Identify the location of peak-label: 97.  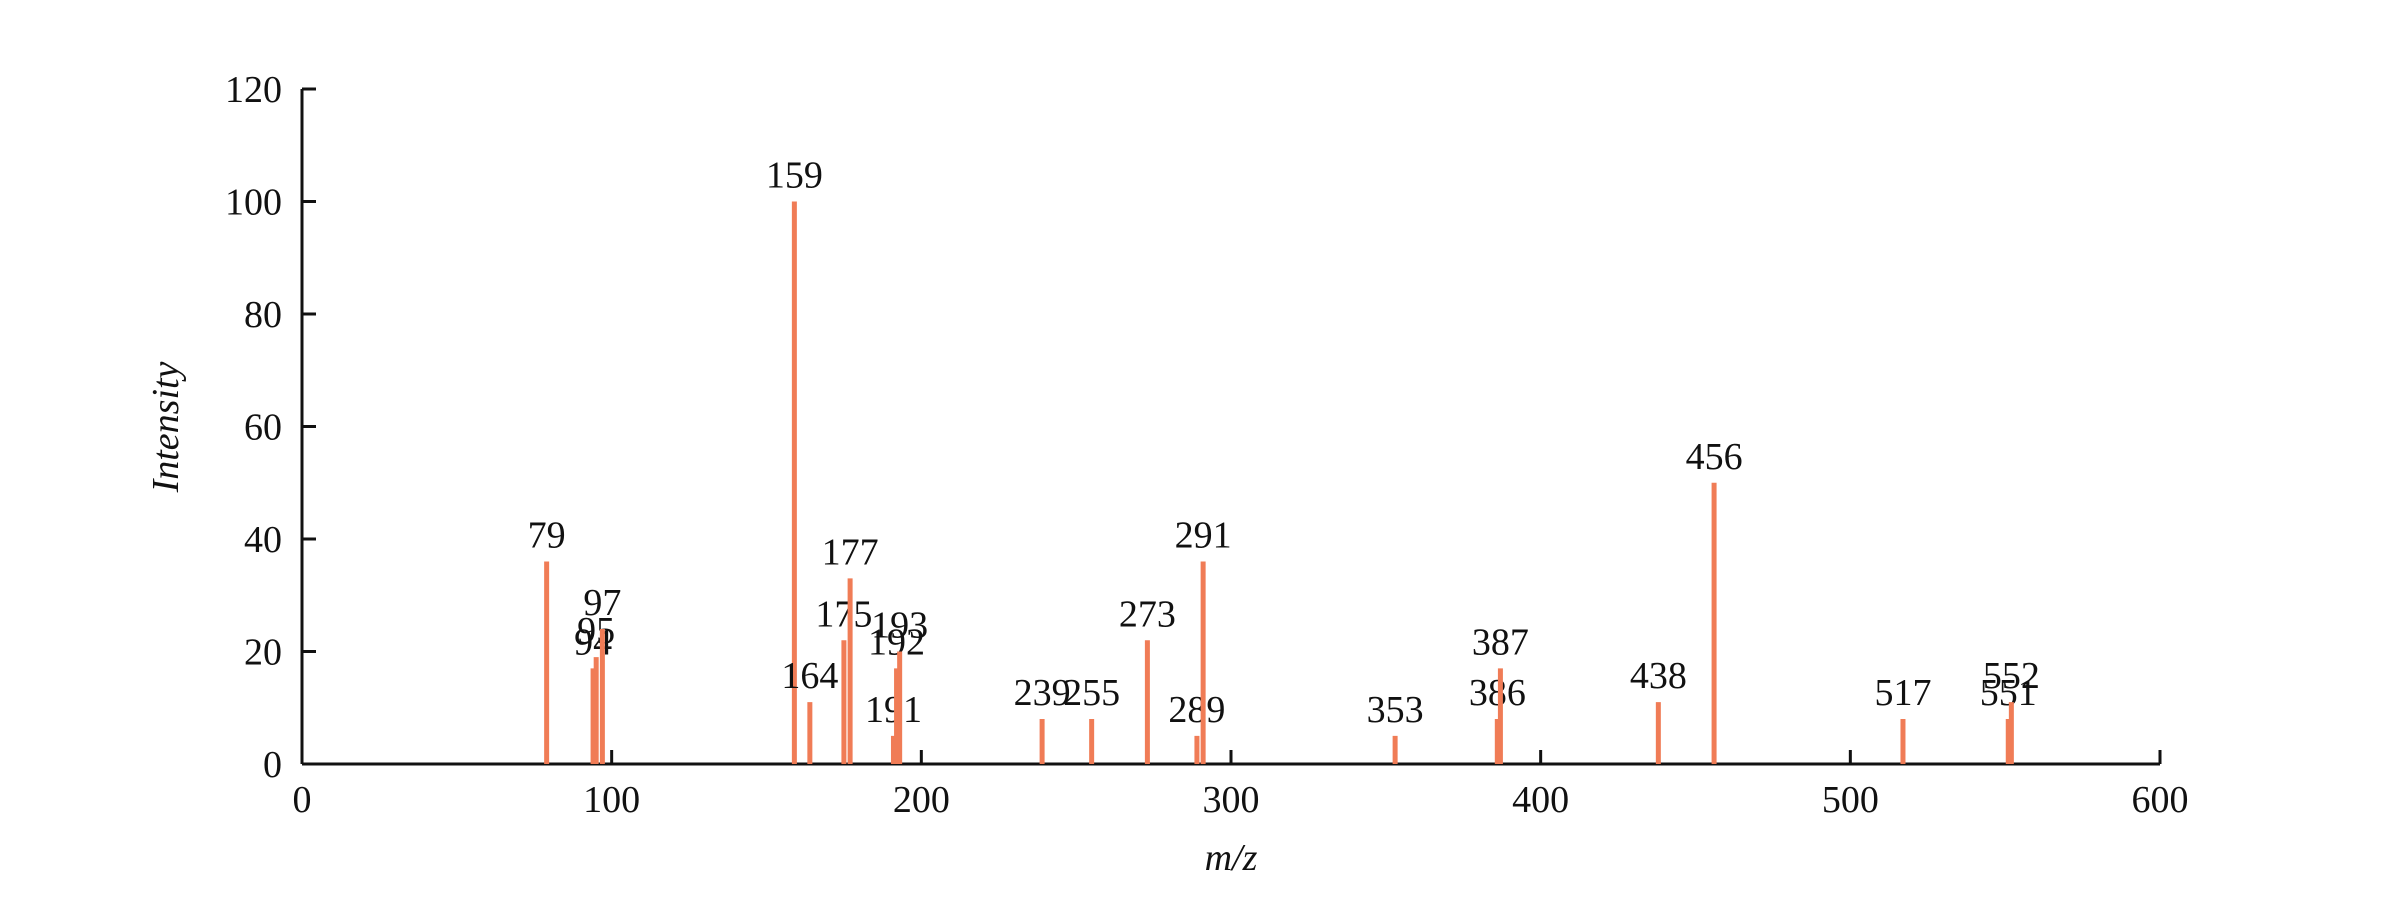
(602, 603).